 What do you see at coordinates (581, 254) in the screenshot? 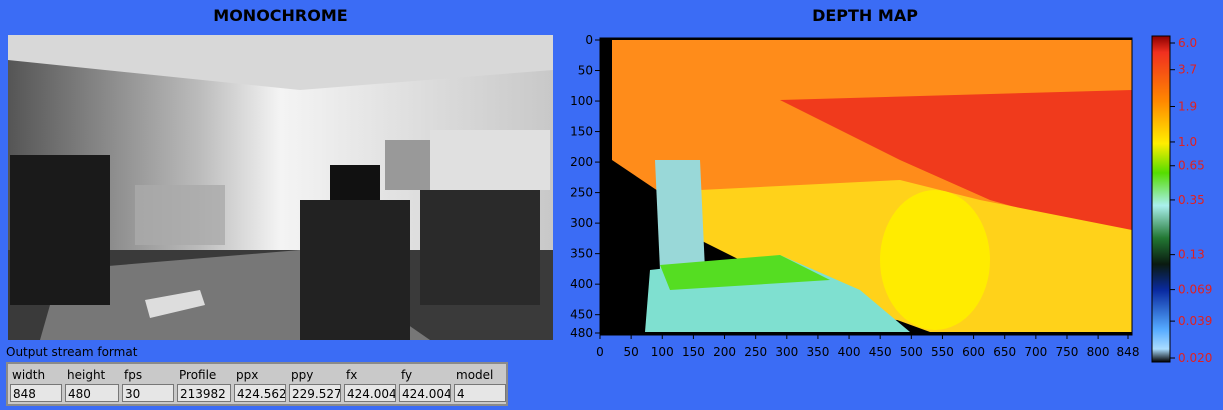
I see `y-tick-label: 350` at bounding box center [581, 254].